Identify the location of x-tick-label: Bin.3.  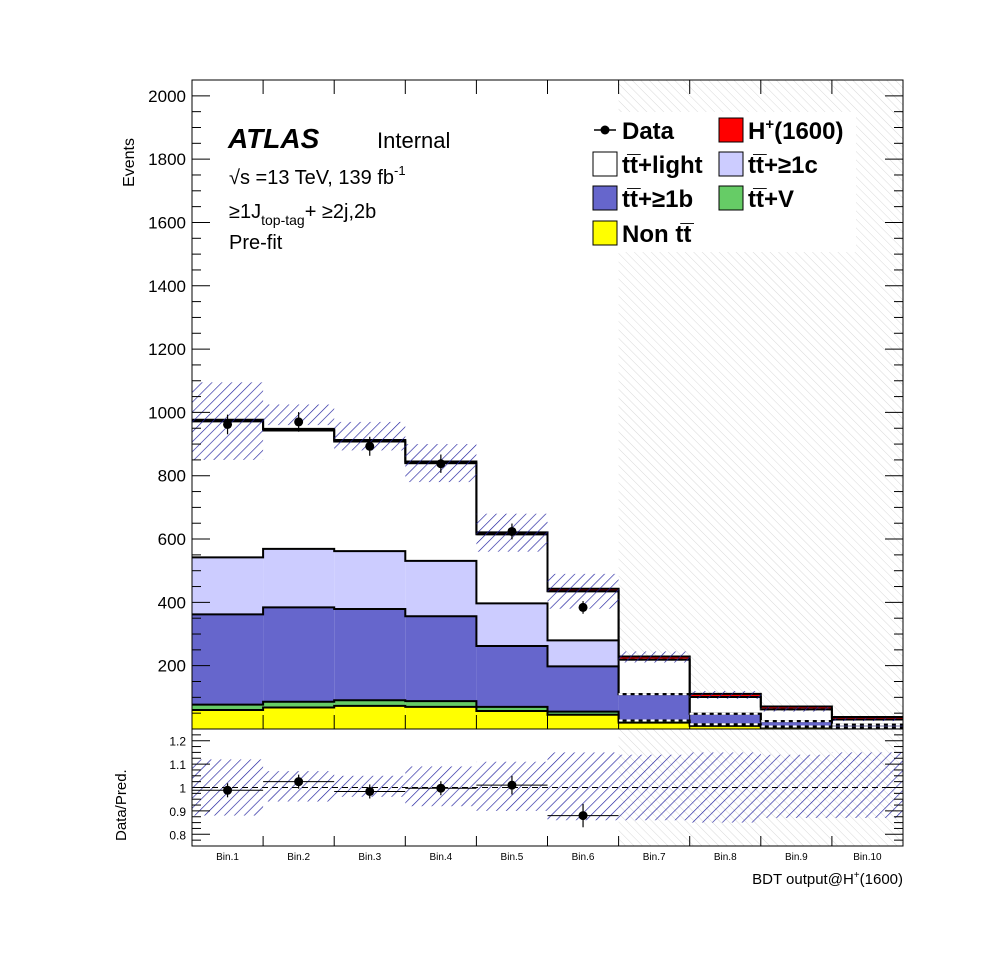
(369, 857).